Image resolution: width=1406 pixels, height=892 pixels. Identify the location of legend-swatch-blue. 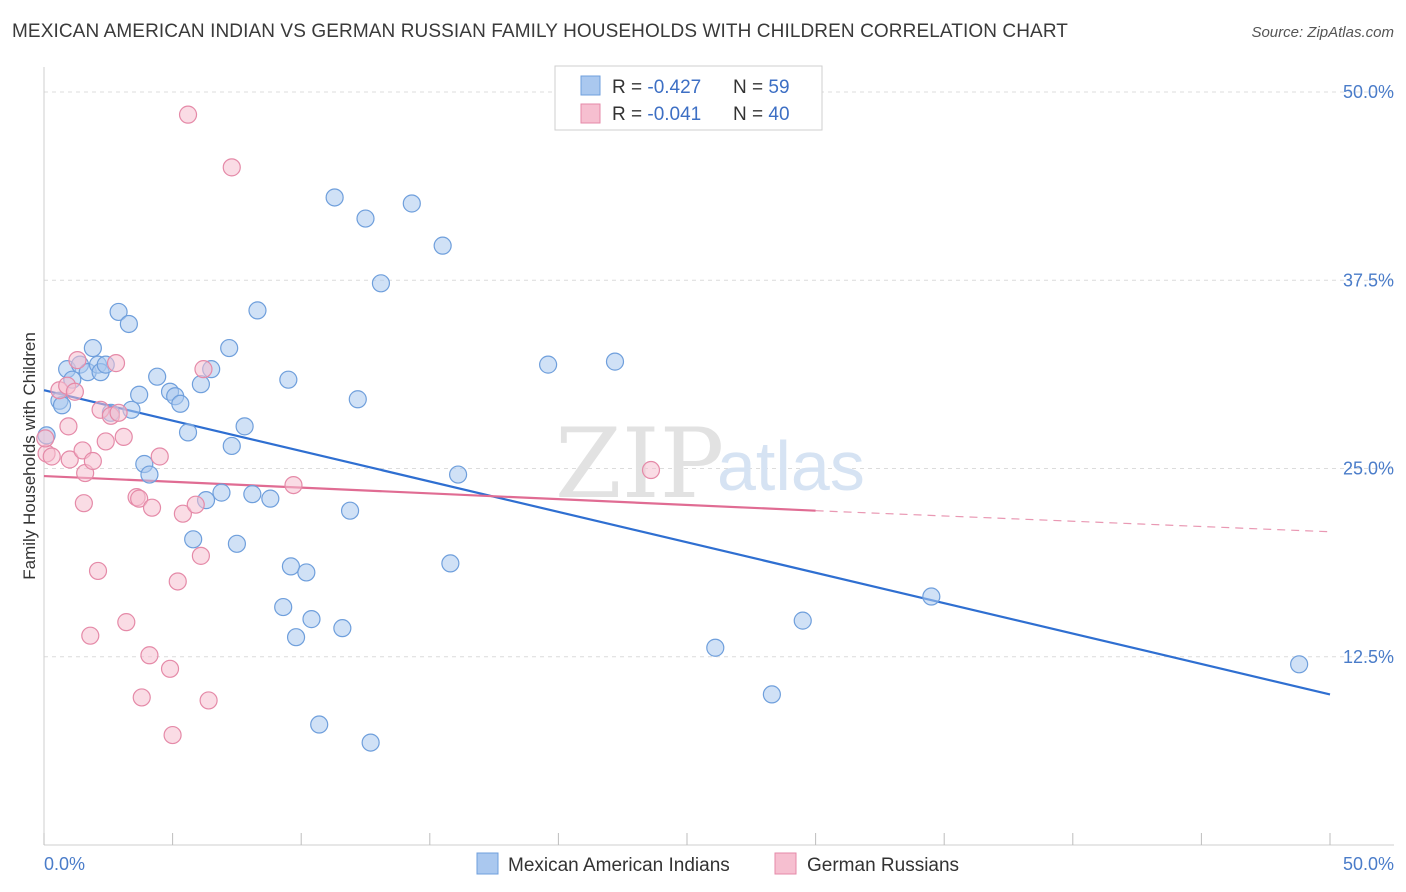
(590, 85).